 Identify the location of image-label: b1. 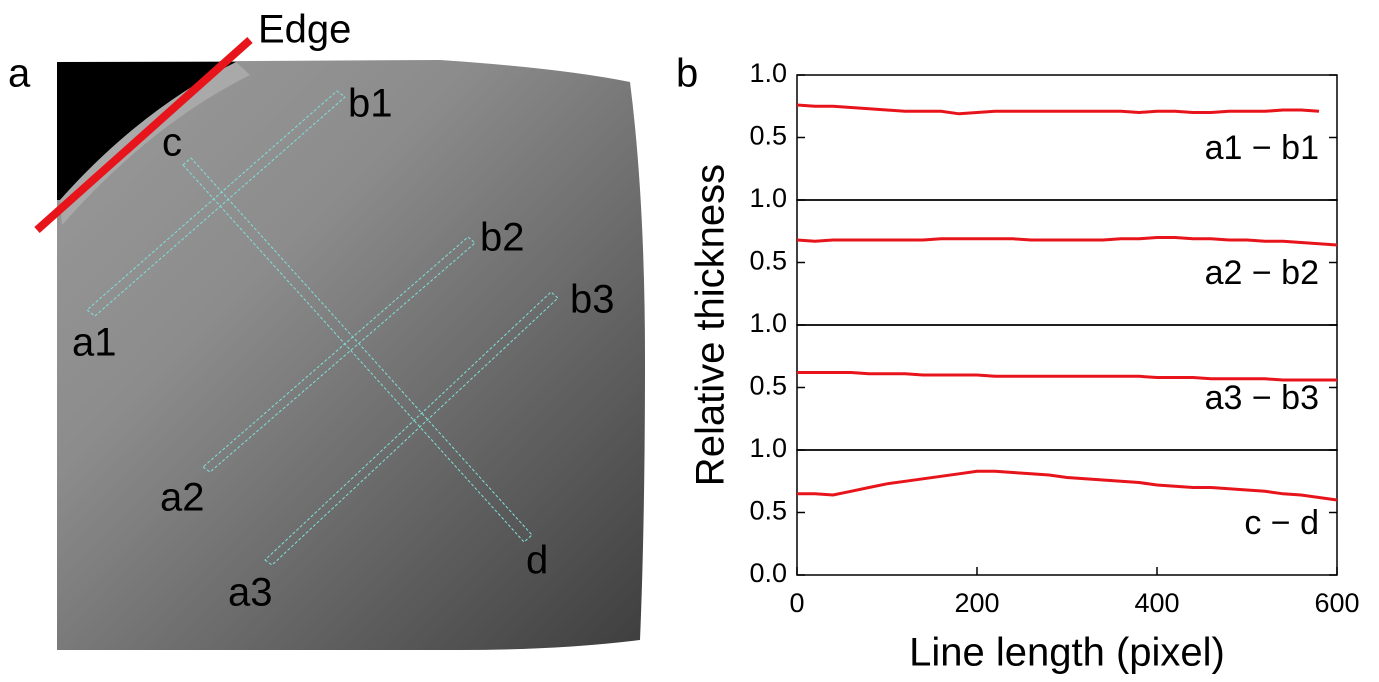
(370, 104).